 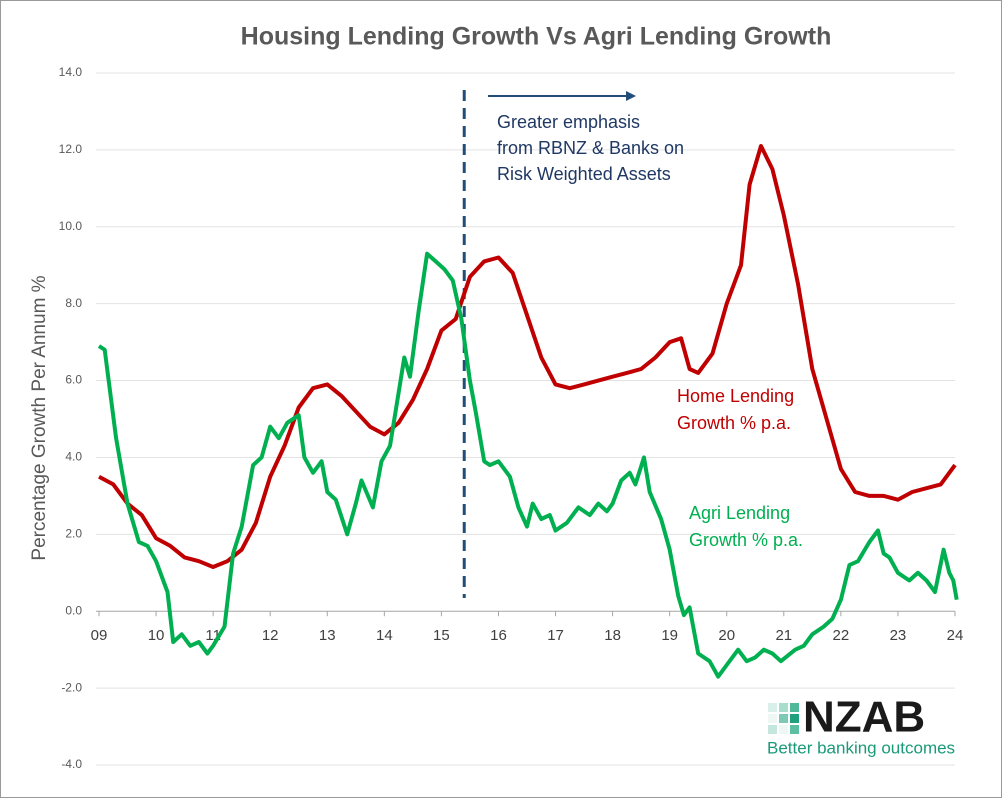 I want to click on x-tick-label: 10, so click(x=156, y=635).